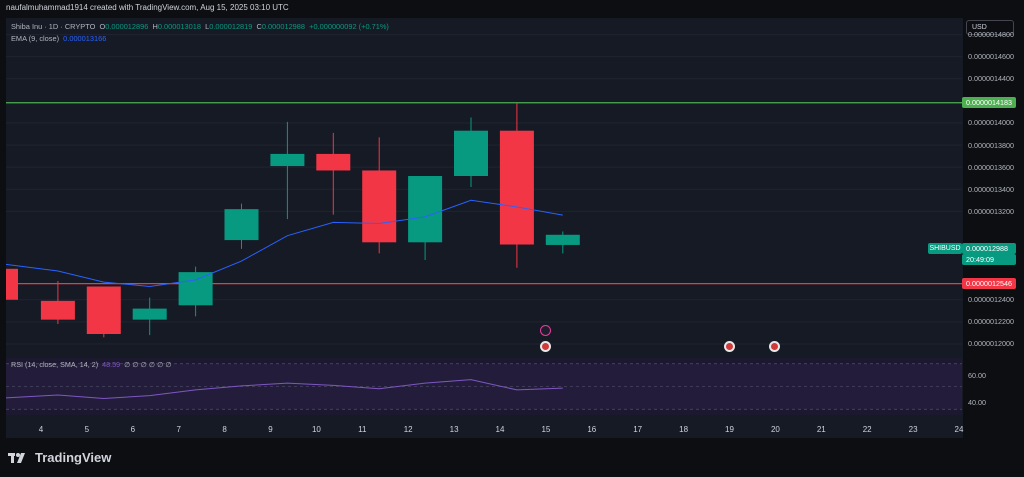 The width and height of the screenshot is (1024, 477). Describe the element at coordinates (638, 429) in the screenshot. I see `time-tick-label: 17` at that location.